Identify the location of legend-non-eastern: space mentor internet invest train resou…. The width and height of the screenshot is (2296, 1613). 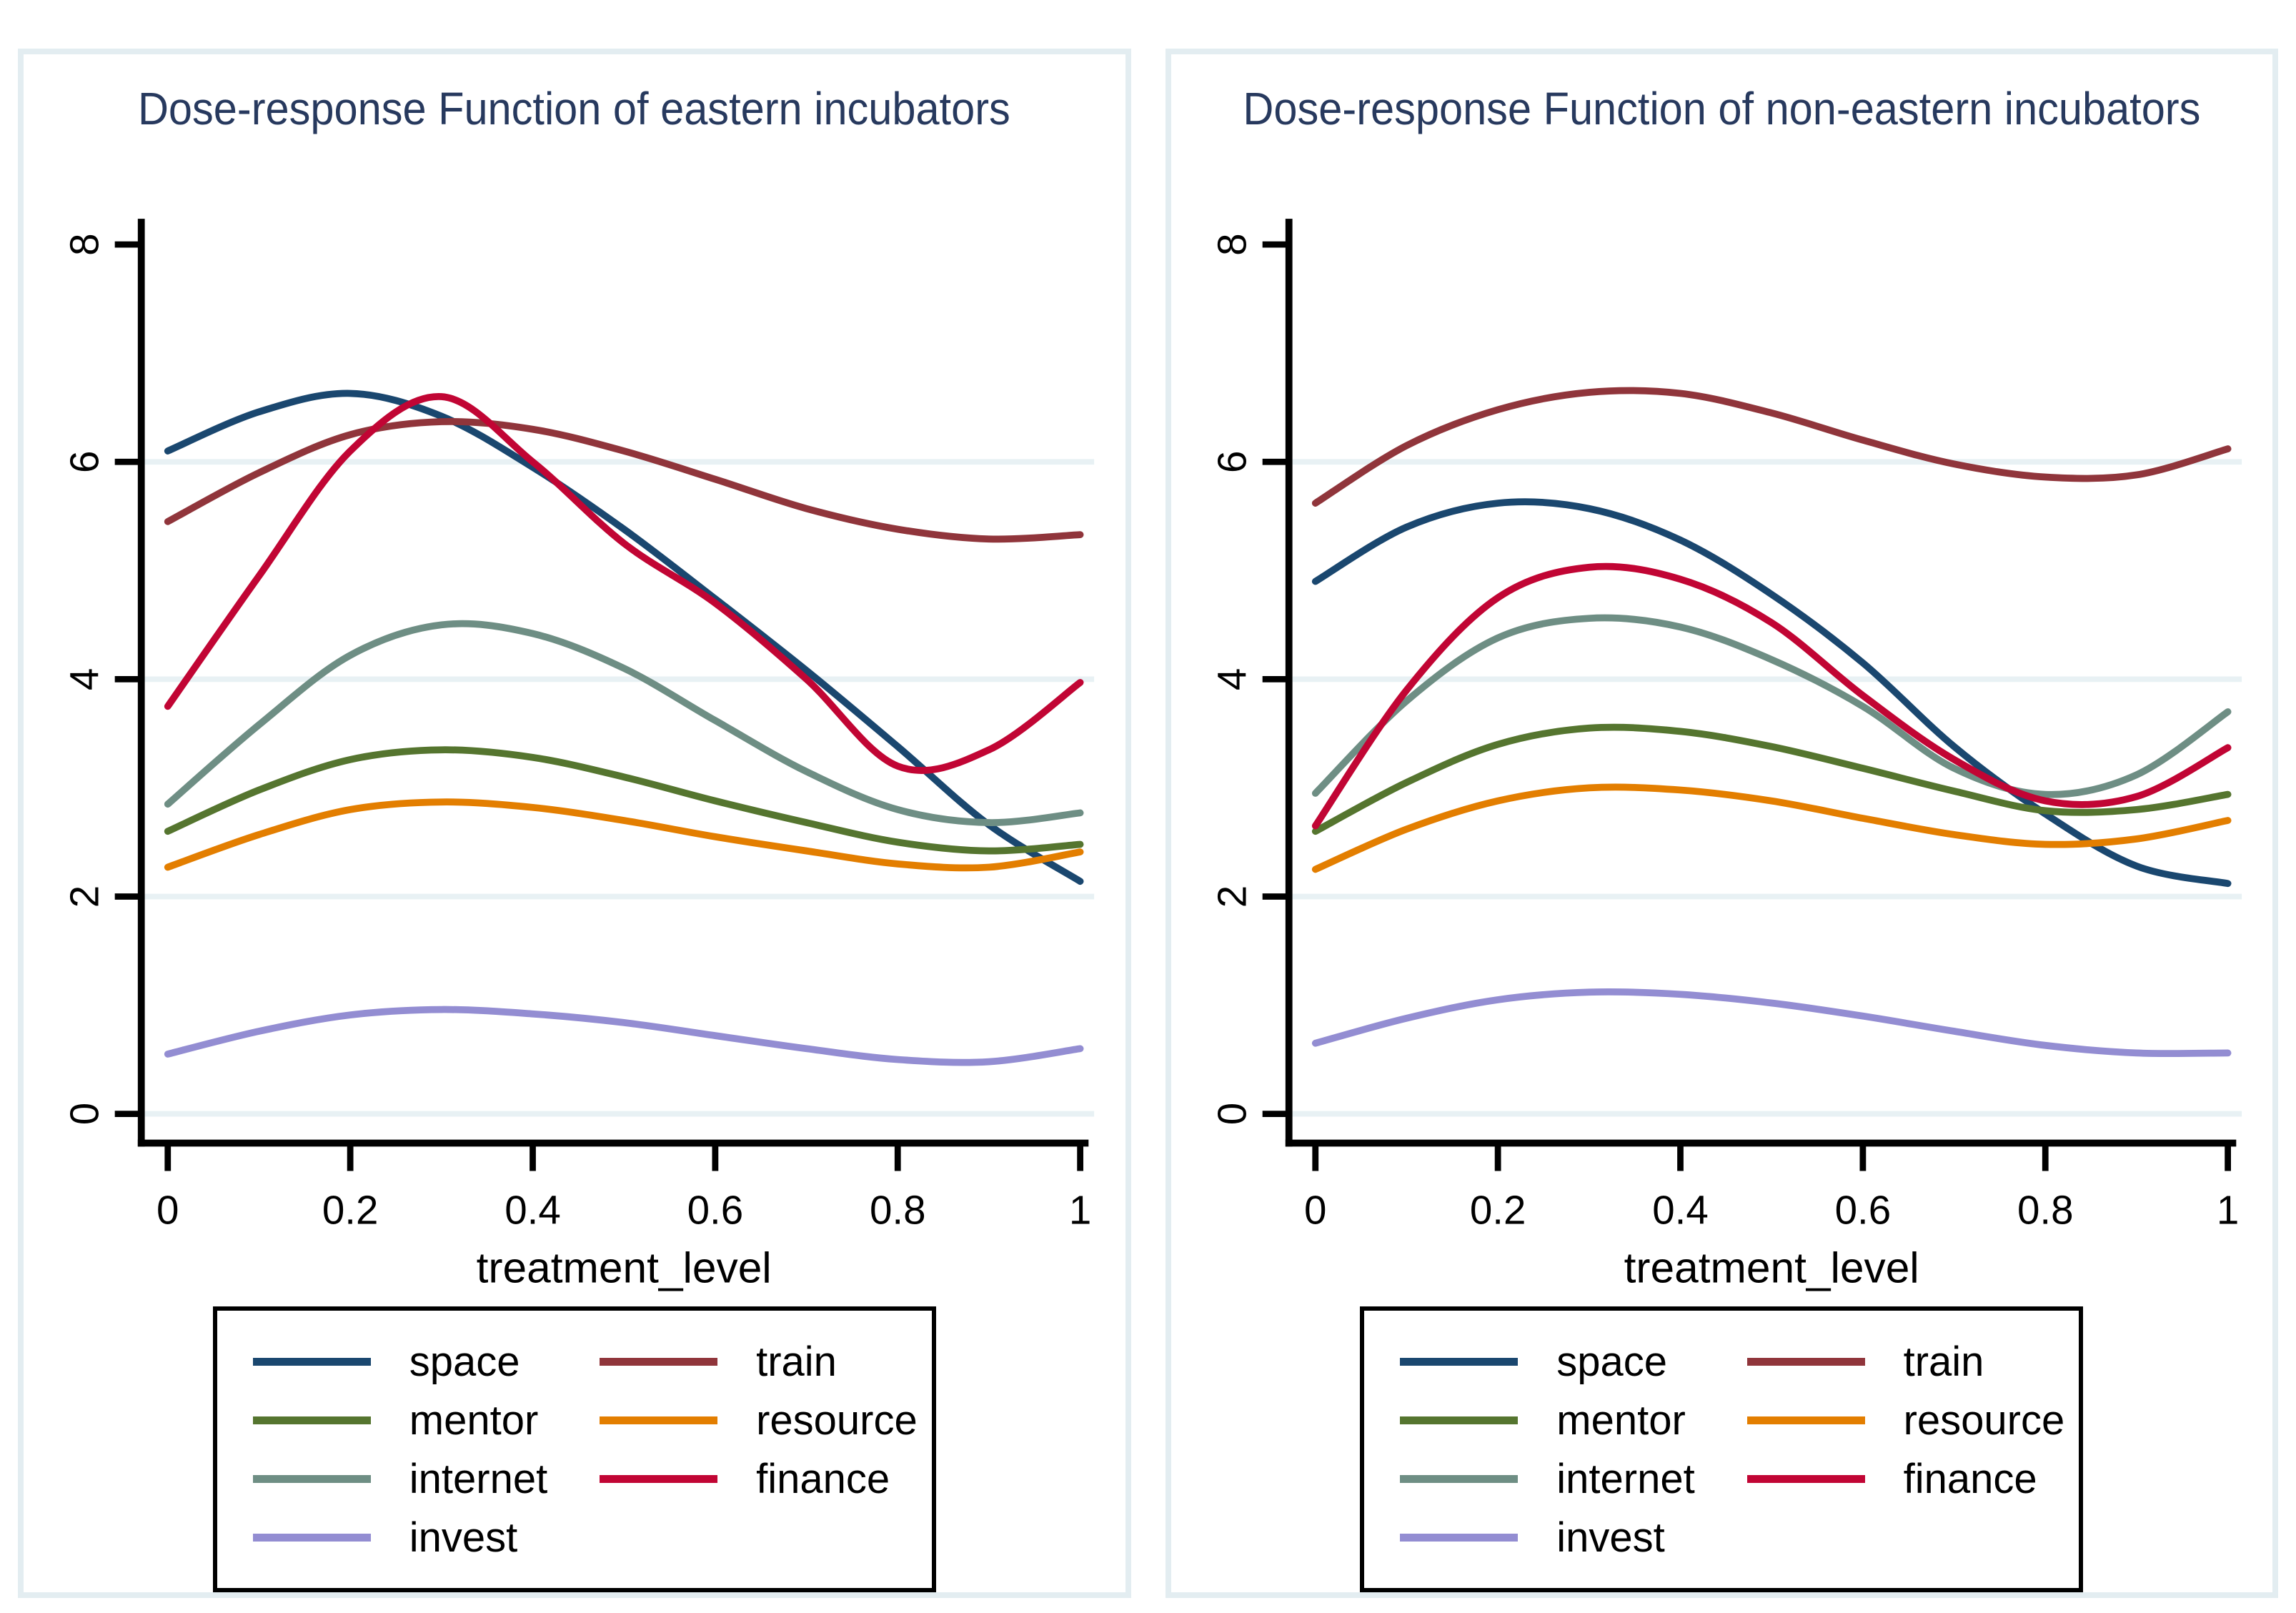
(1722, 1449).